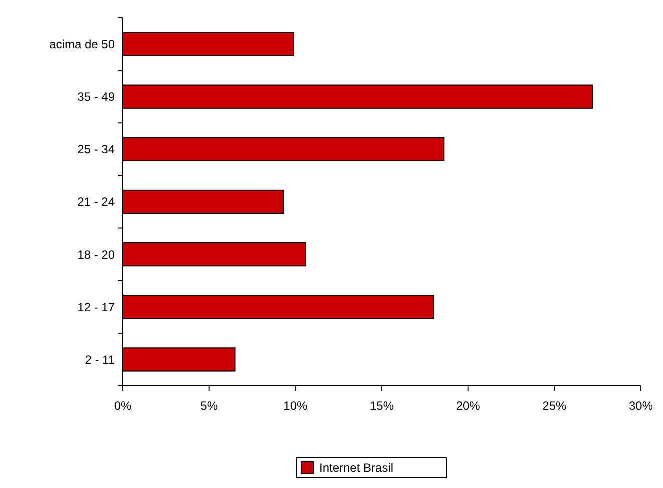 This screenshot has width=663, height=488. Describe the element at coordinates (97, 307) in the screenshot. I see `y-tick-label: 12 - 17` at that location.